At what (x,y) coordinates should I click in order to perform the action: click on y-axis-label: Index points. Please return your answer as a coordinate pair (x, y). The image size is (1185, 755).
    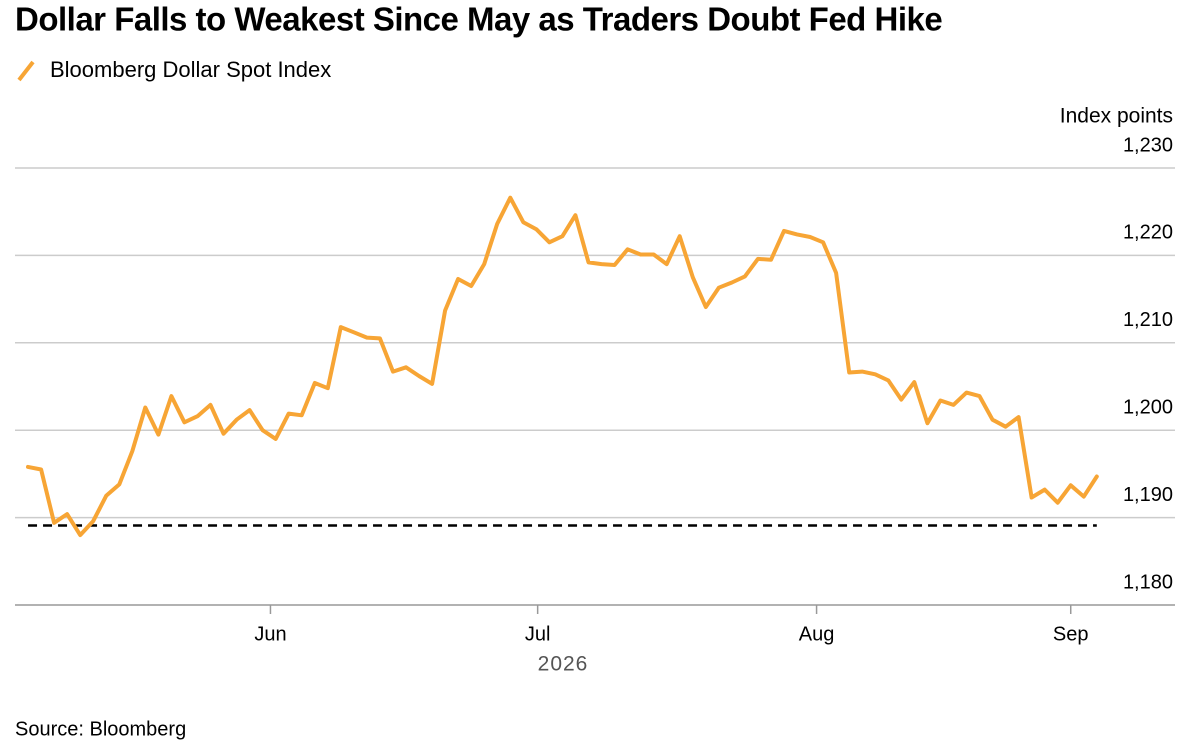
    Looking at the image, I should click on (1116, 116).